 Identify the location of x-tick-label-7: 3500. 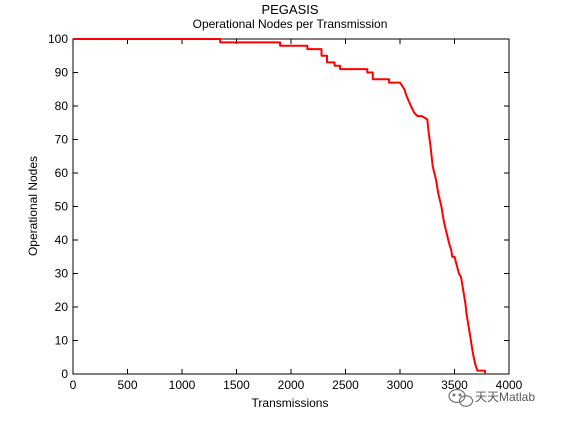
(454, 385).